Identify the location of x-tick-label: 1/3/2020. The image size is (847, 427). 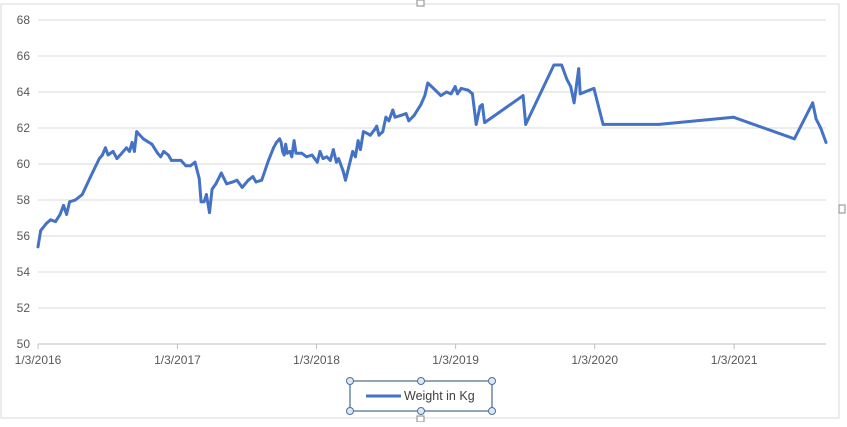
(594, 360).